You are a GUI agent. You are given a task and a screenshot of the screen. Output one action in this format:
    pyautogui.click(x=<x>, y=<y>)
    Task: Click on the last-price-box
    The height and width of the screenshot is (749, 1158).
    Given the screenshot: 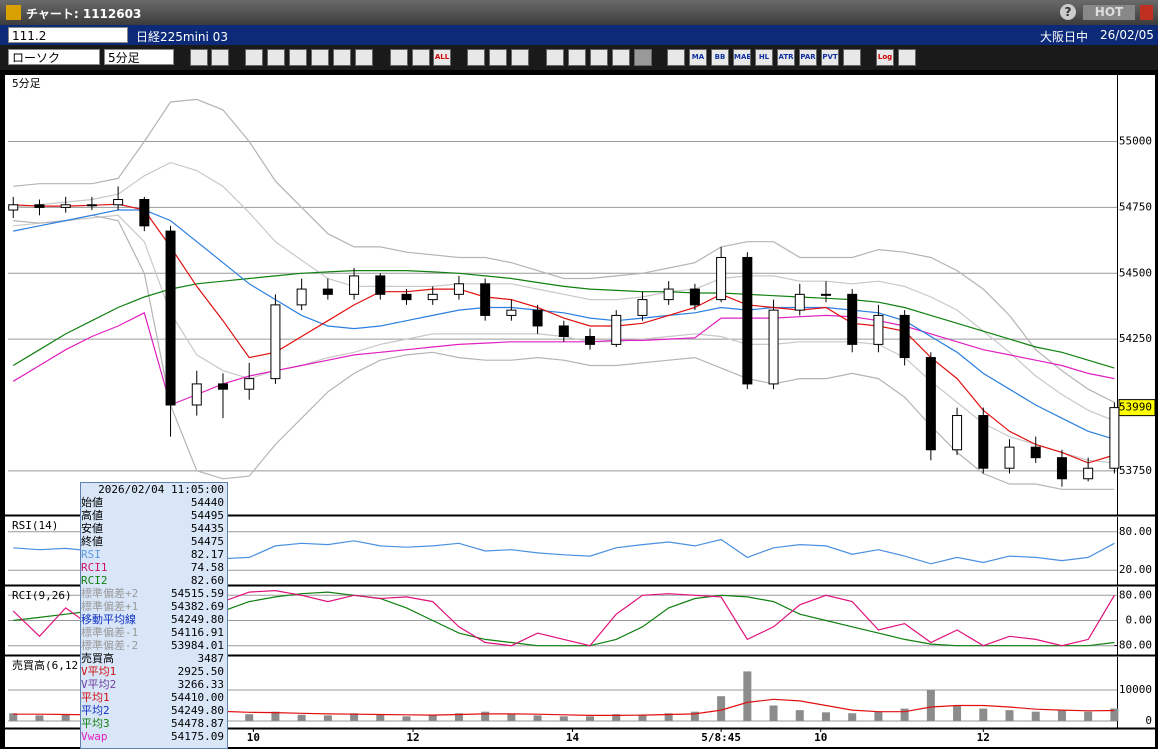 What is the action you would take?
    pyautogui.click(x=1137, y=408)
    